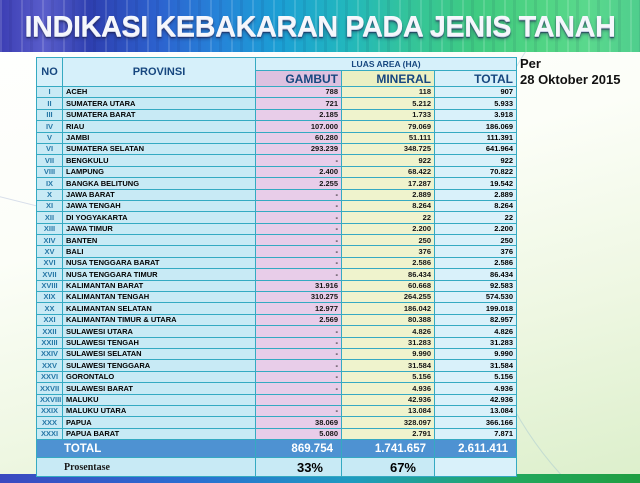 The image size is (640, 483). Describe the element at coordinates (475, 251) in the screenshot. I see `cell-total: 376` at that location.